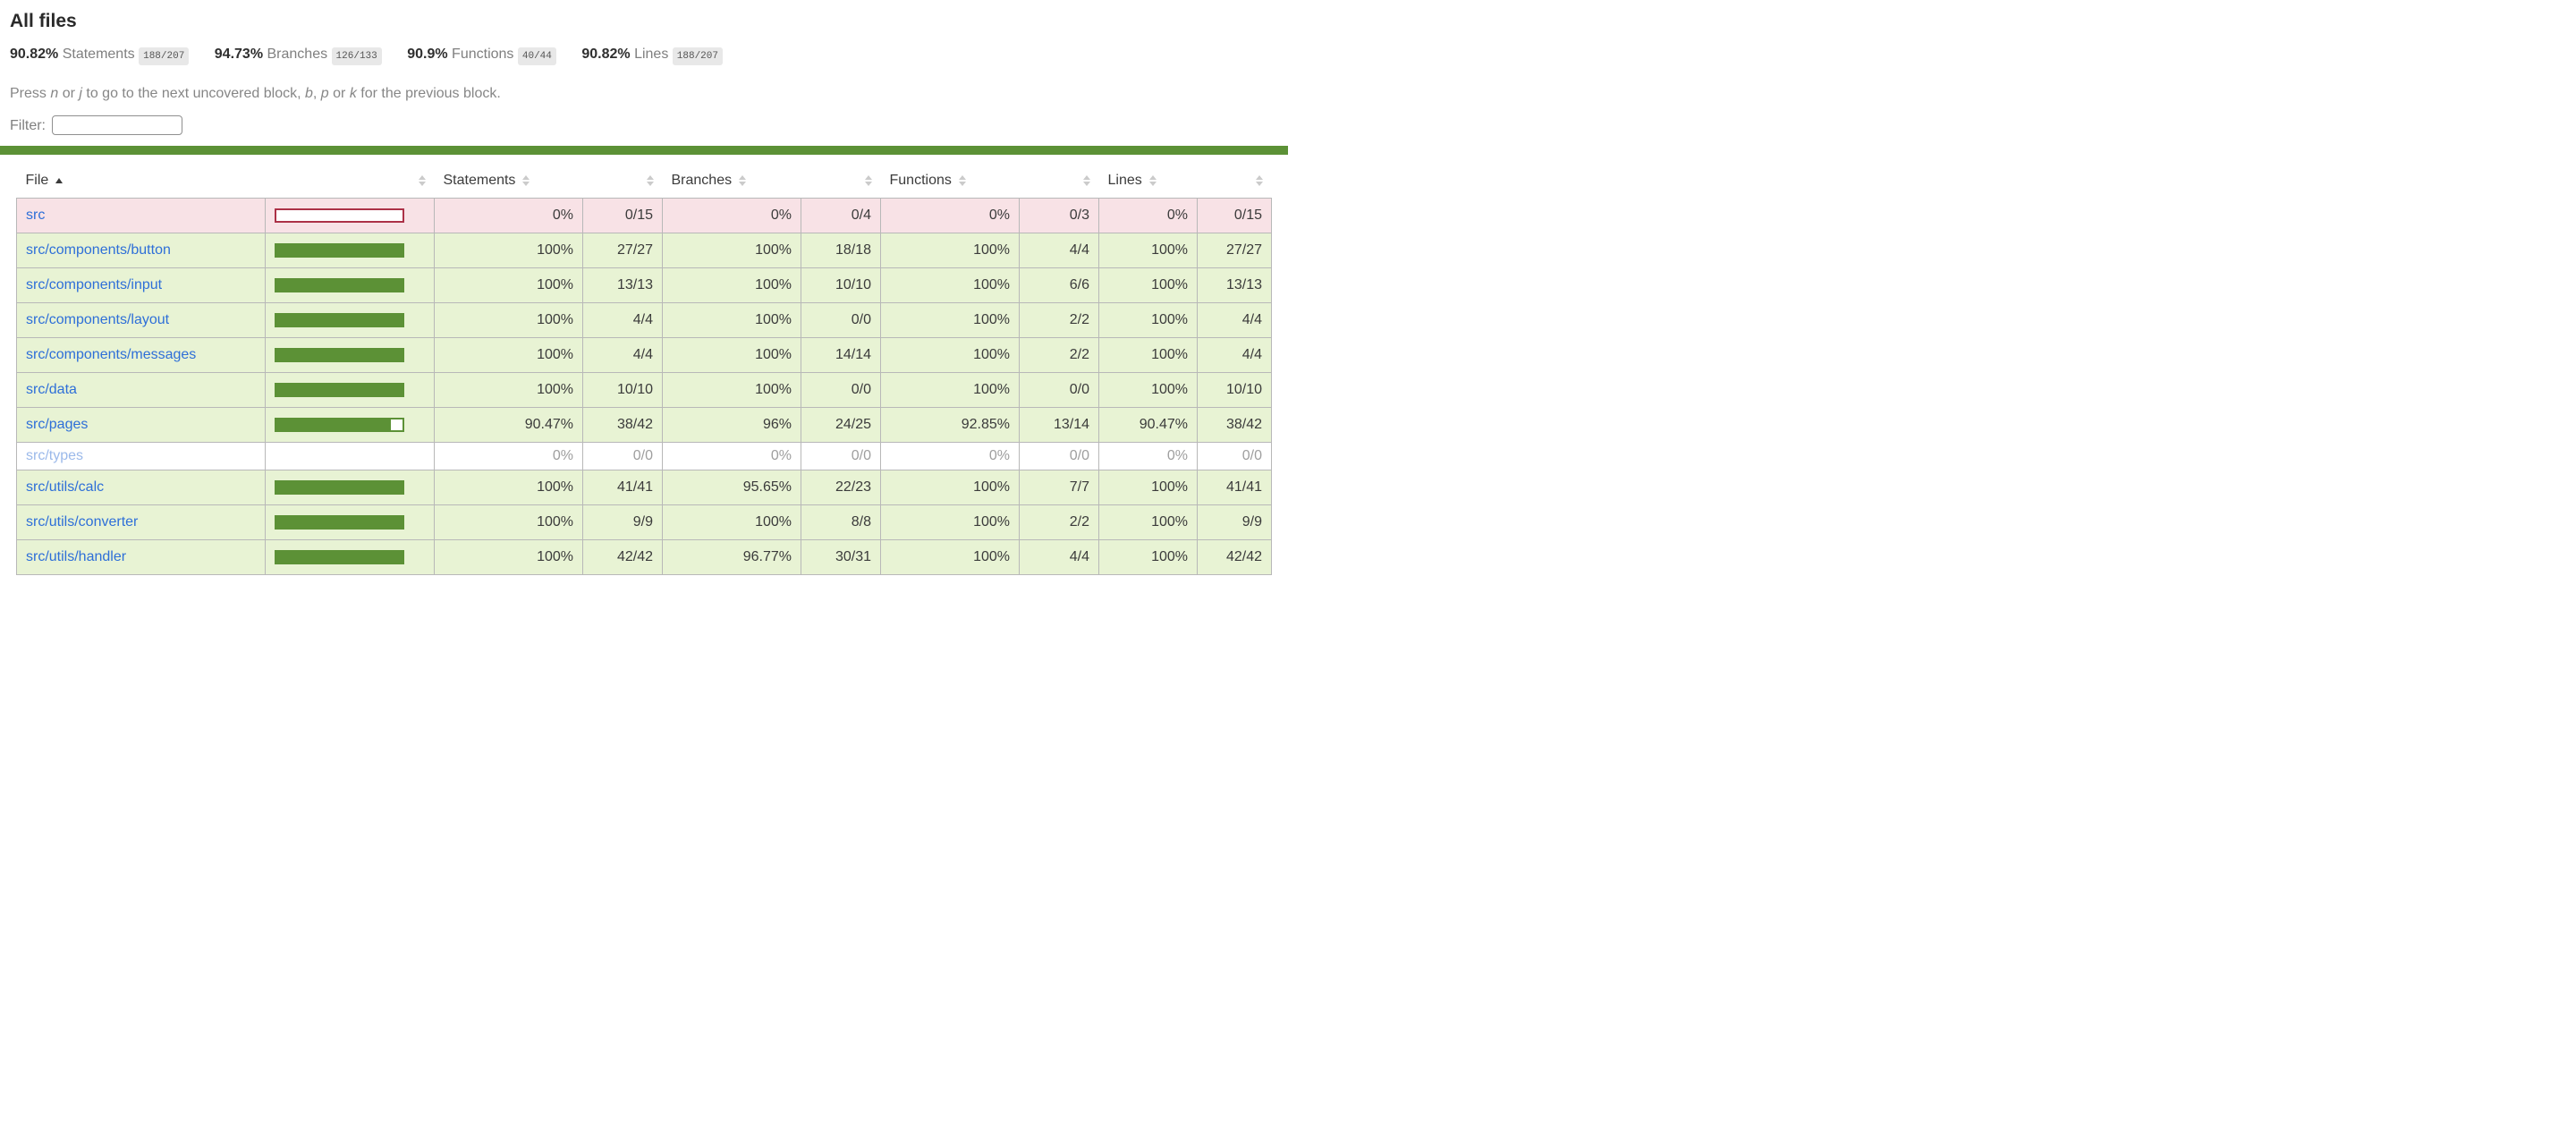 The image size is (2576, 1127). What do you see at coordinates (36, 215) in the screenshot?
I see `file-link: src` at bounding box center [36, 215].